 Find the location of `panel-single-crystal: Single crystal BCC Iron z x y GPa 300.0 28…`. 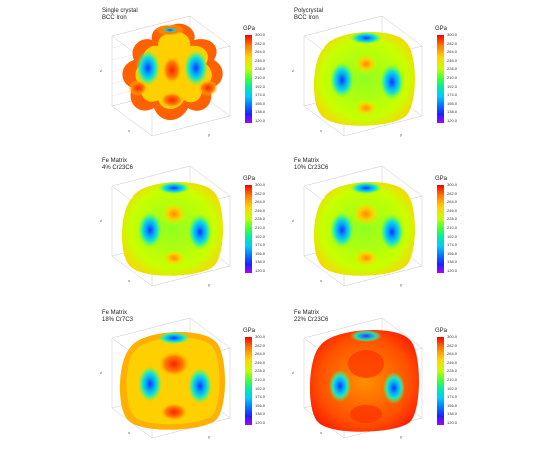

panel-single-crystal: Single crystal BCC Iron z x y GPa 300.0 28… is located at coordinates (190, 82).